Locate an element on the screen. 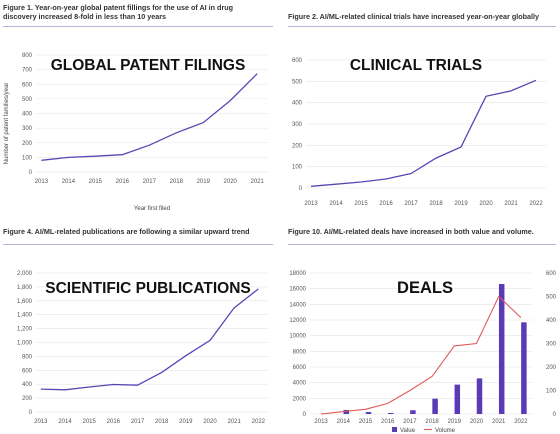 The width and height of the screenshot is (560, 434). publications-xtick-label: 2015 is located at coordinates (89, 422).